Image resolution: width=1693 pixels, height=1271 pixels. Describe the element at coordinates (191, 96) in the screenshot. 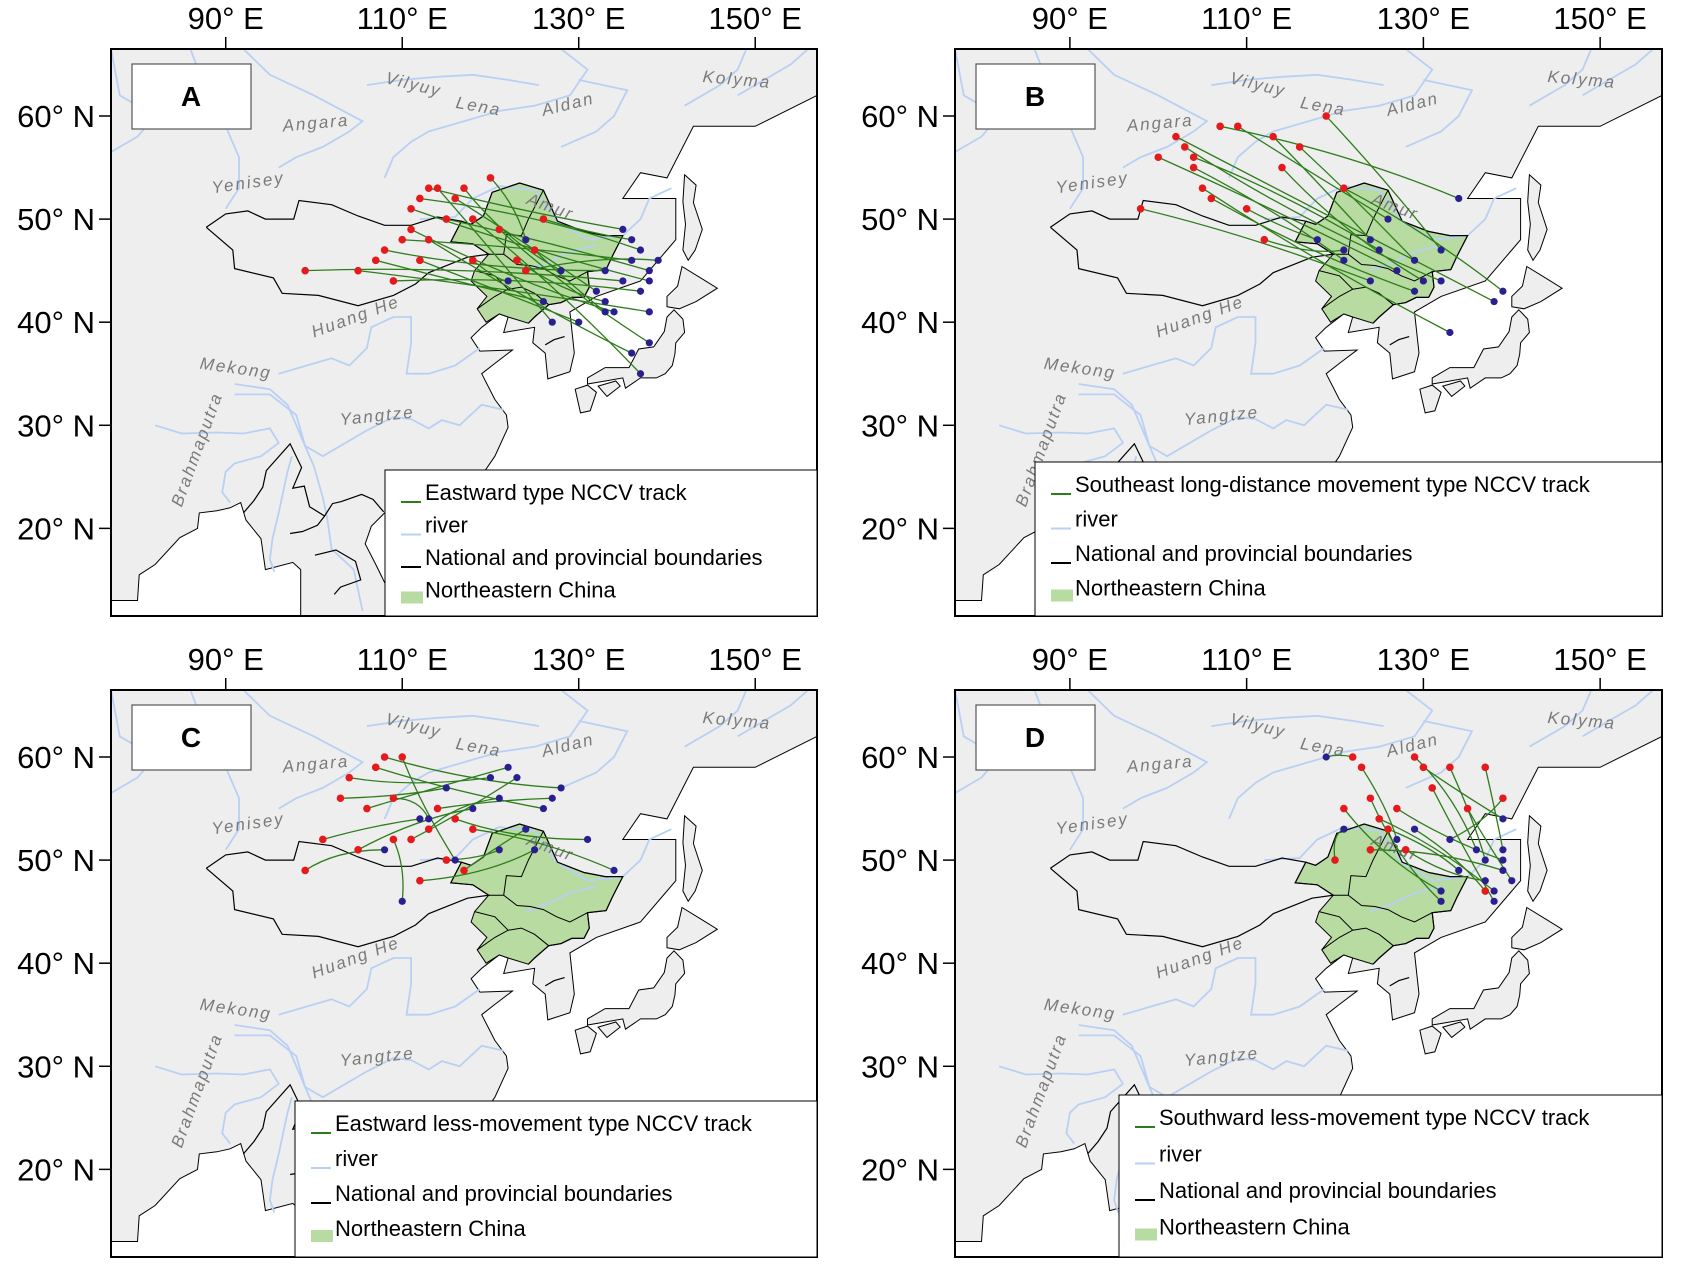

I see `panel-letter-box` at that location.